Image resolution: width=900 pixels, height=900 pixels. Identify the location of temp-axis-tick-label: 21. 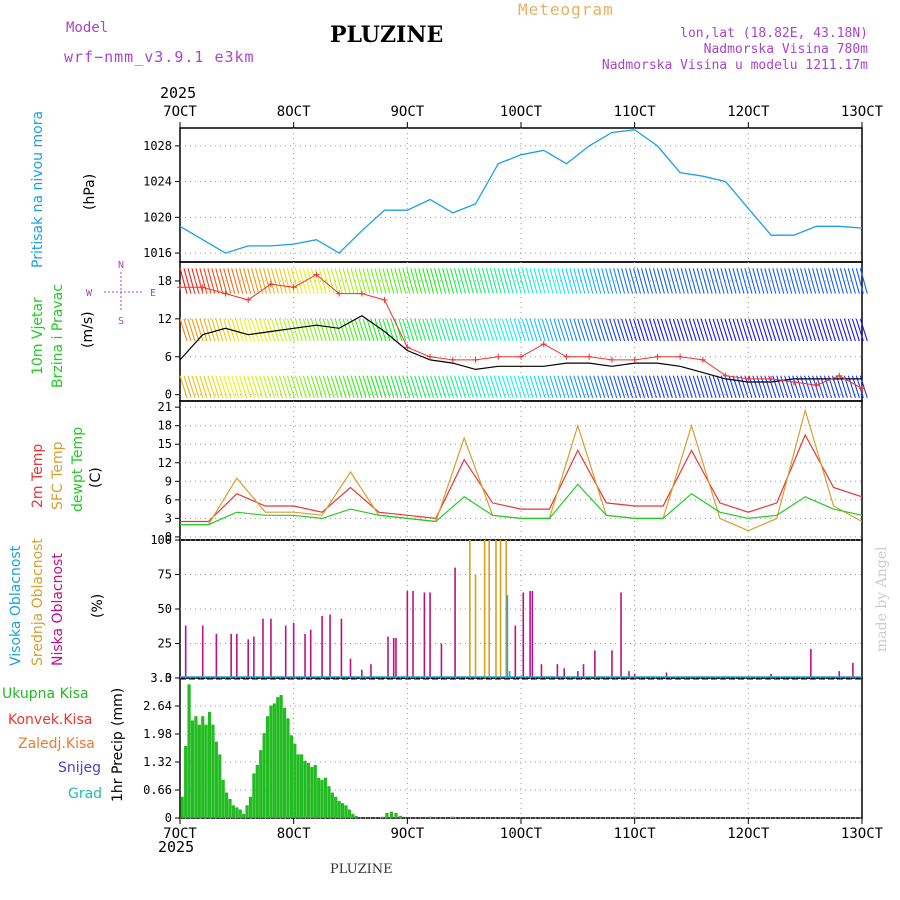
(165, 407).